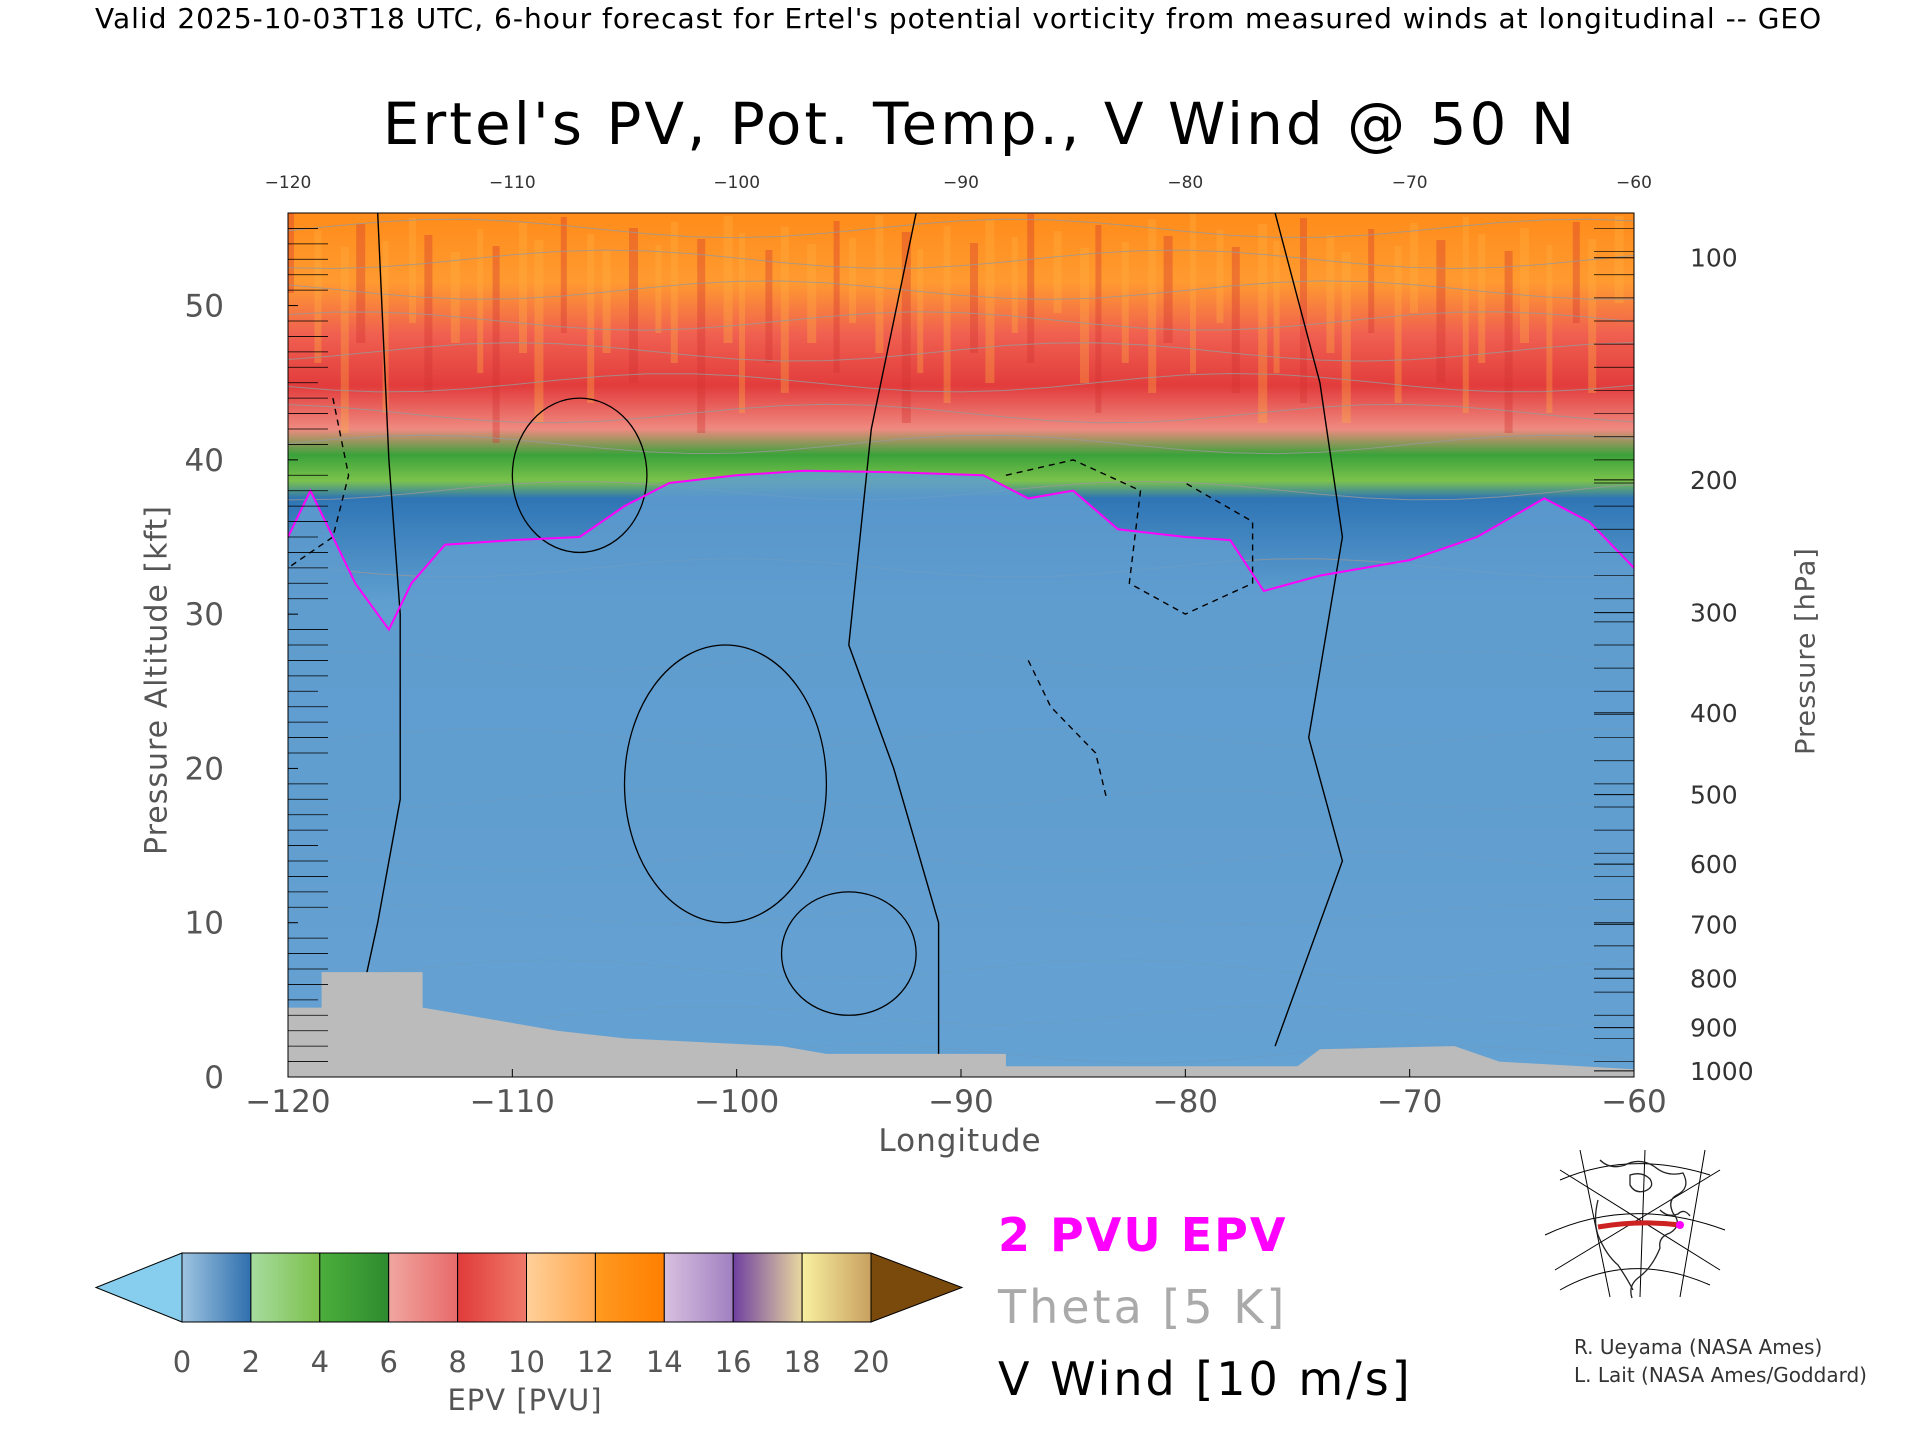  What do you see at coordinates (288, 183) in the screenshot?
I see `top-tick-label: −120` at bounding box center [288, 183].